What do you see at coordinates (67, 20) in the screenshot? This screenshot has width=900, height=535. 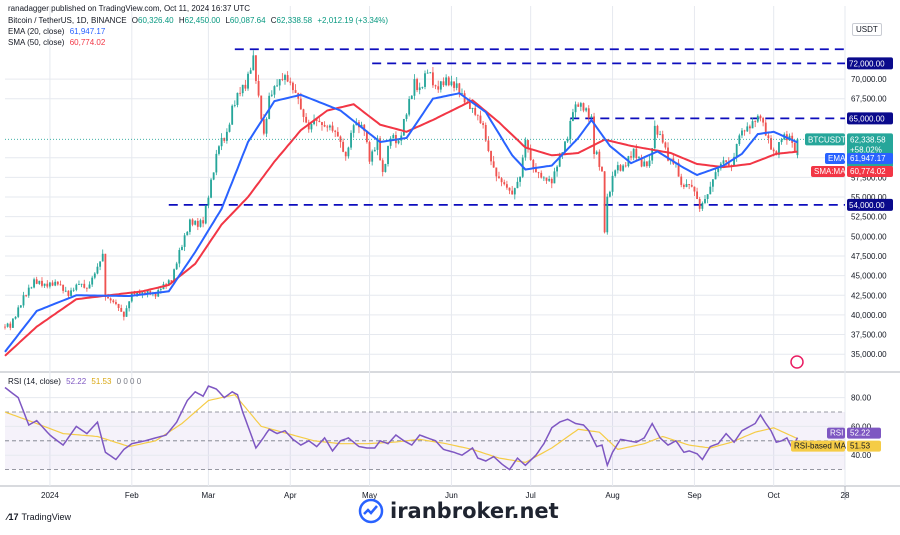 I see `symbol-text: Bitcoin / TetherUS, 1D, BINANCE` at bounding box center [67, 20].